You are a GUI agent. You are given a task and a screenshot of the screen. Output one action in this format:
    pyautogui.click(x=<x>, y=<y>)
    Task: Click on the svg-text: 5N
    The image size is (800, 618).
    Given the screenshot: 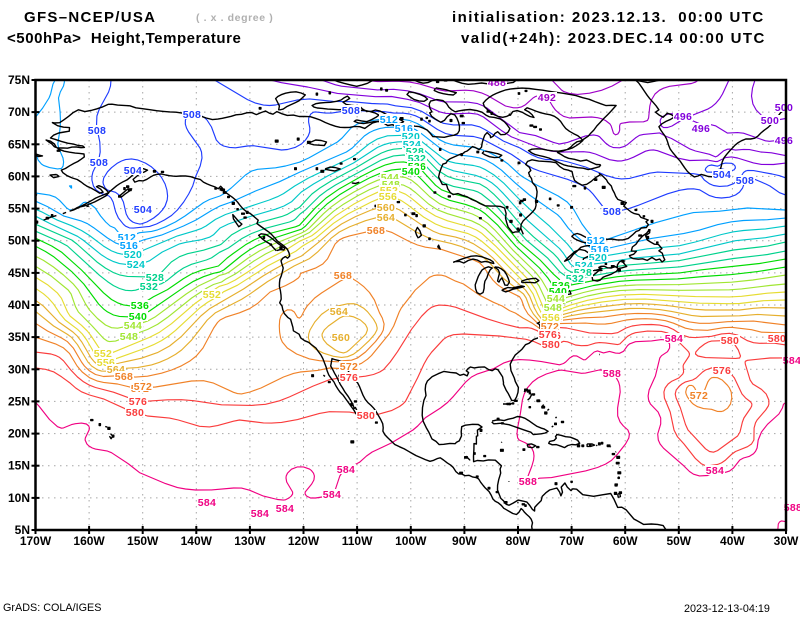 What is the action you would take?
    pyautogui.click(x=22, y=530)
    